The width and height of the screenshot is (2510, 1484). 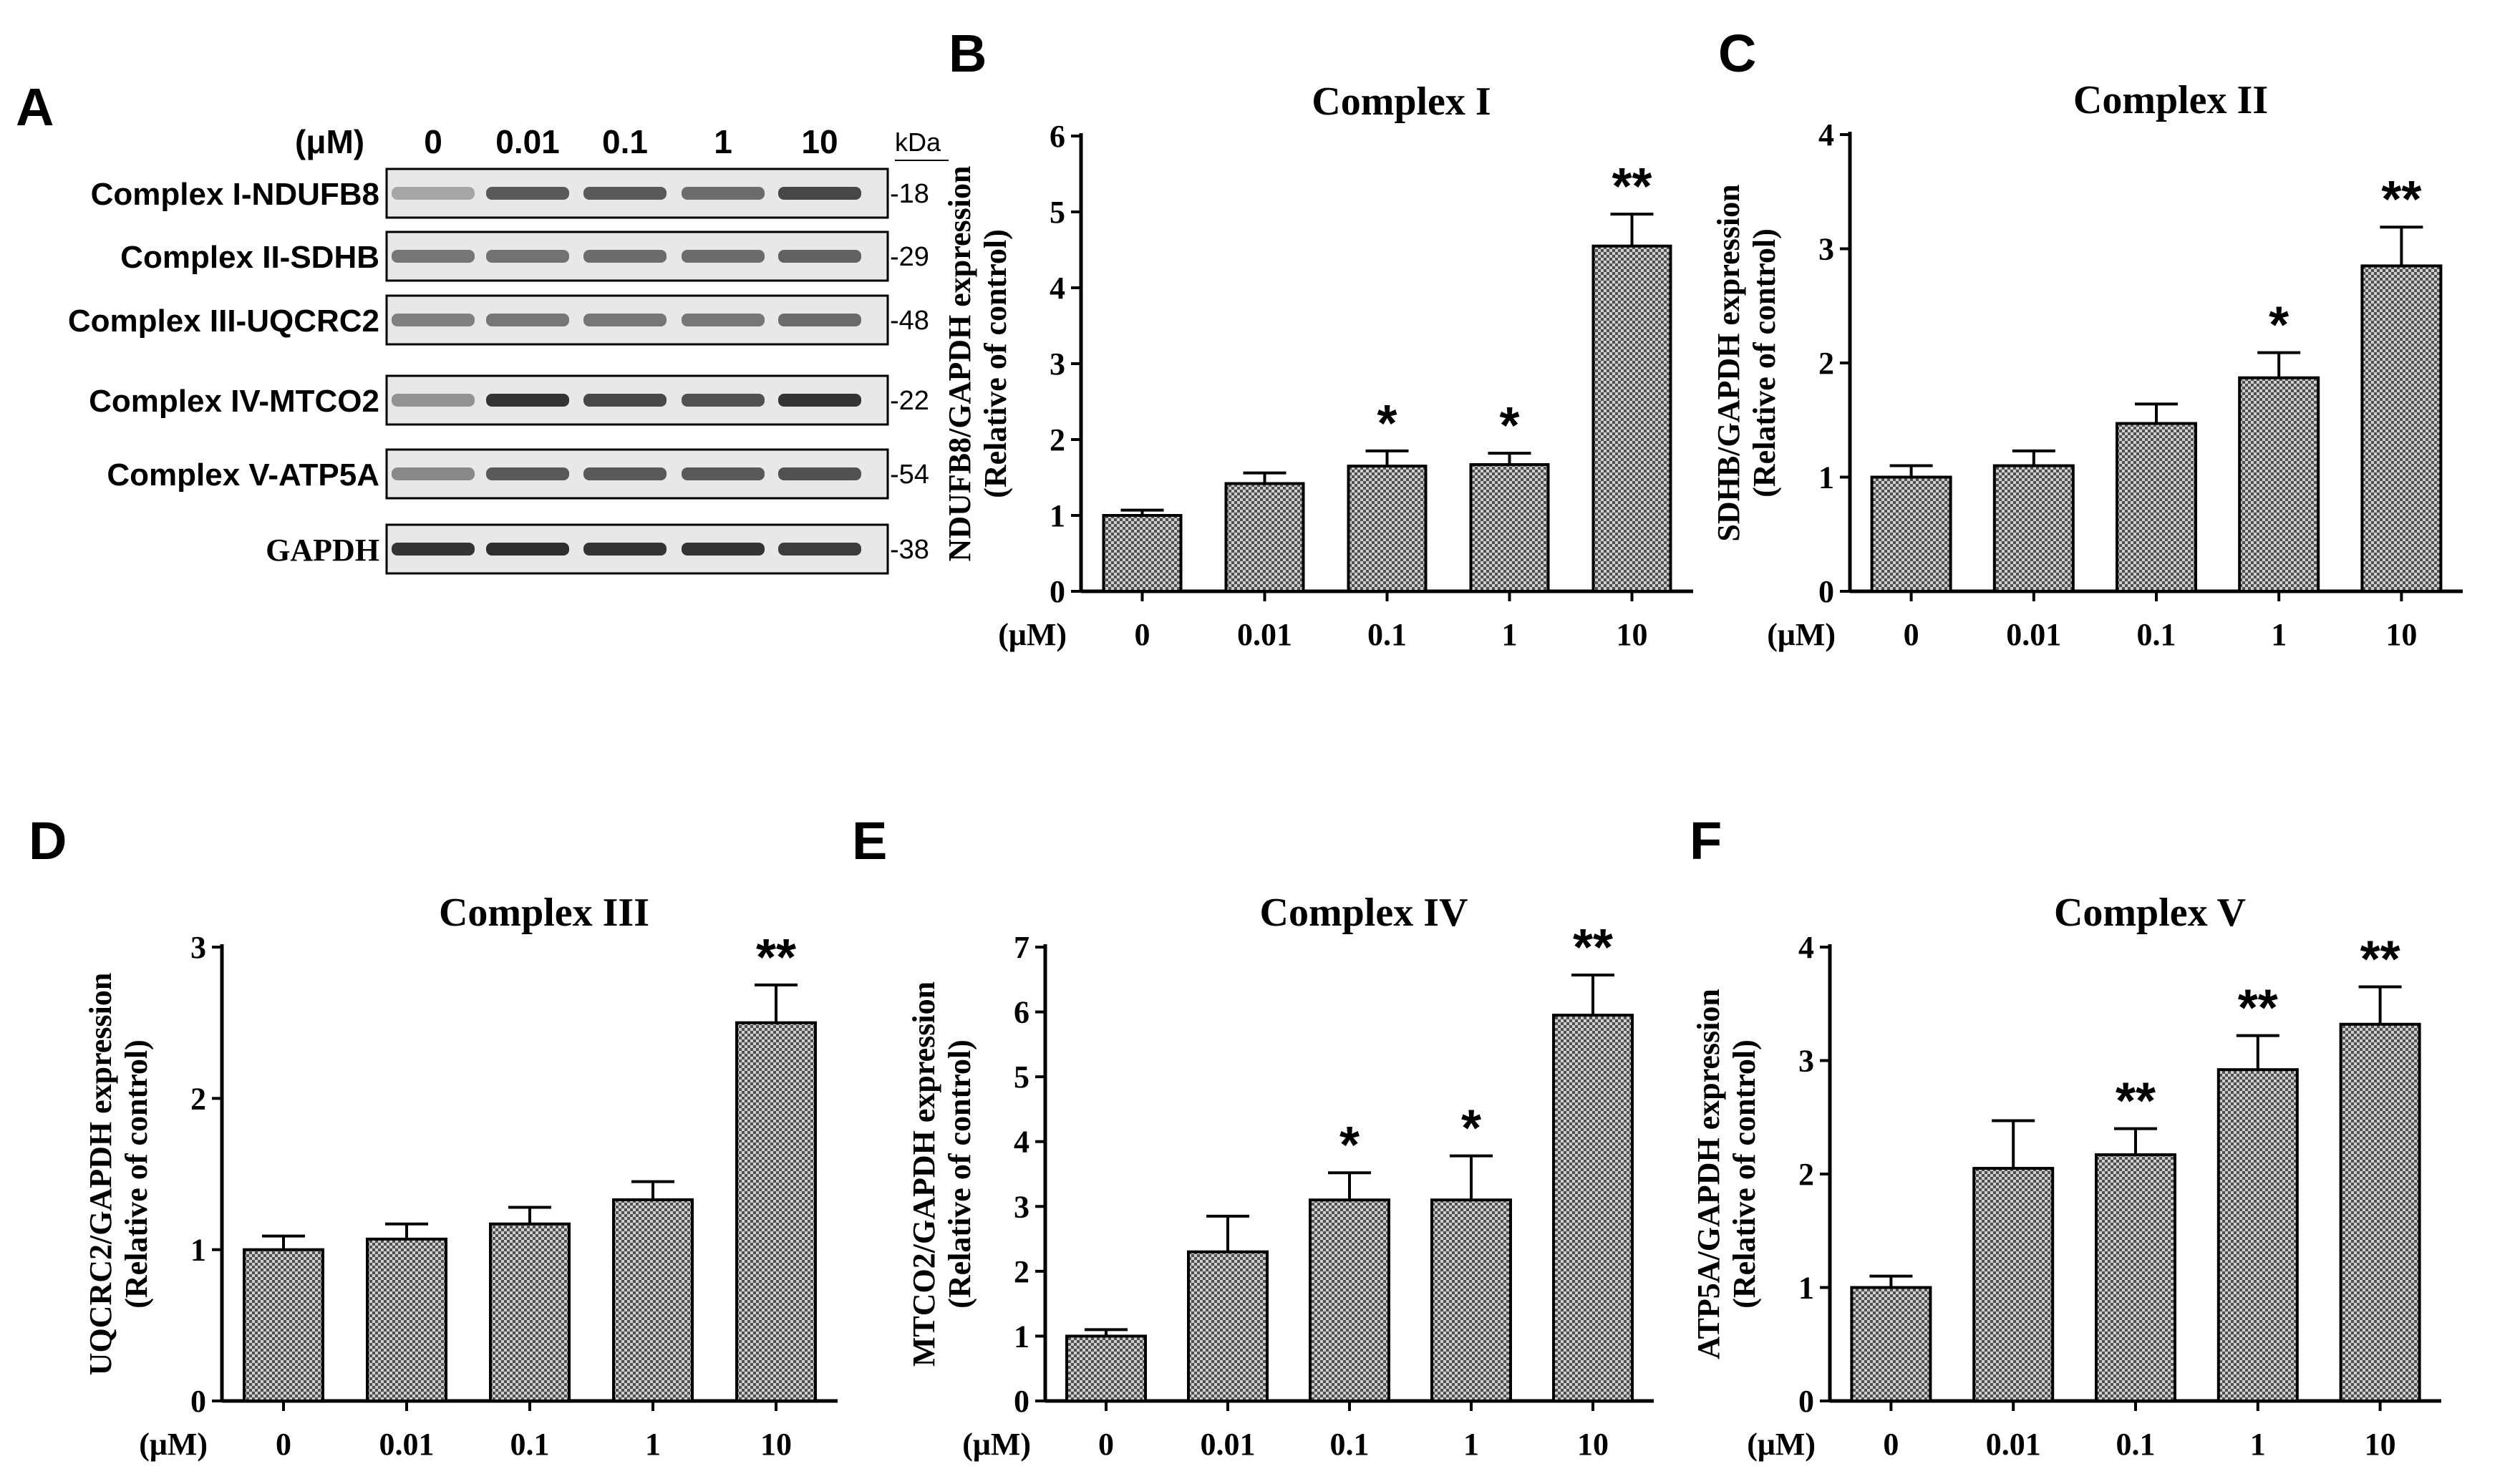 I want to click on blot-kda-marker: -18, so click(x=910, y=194).